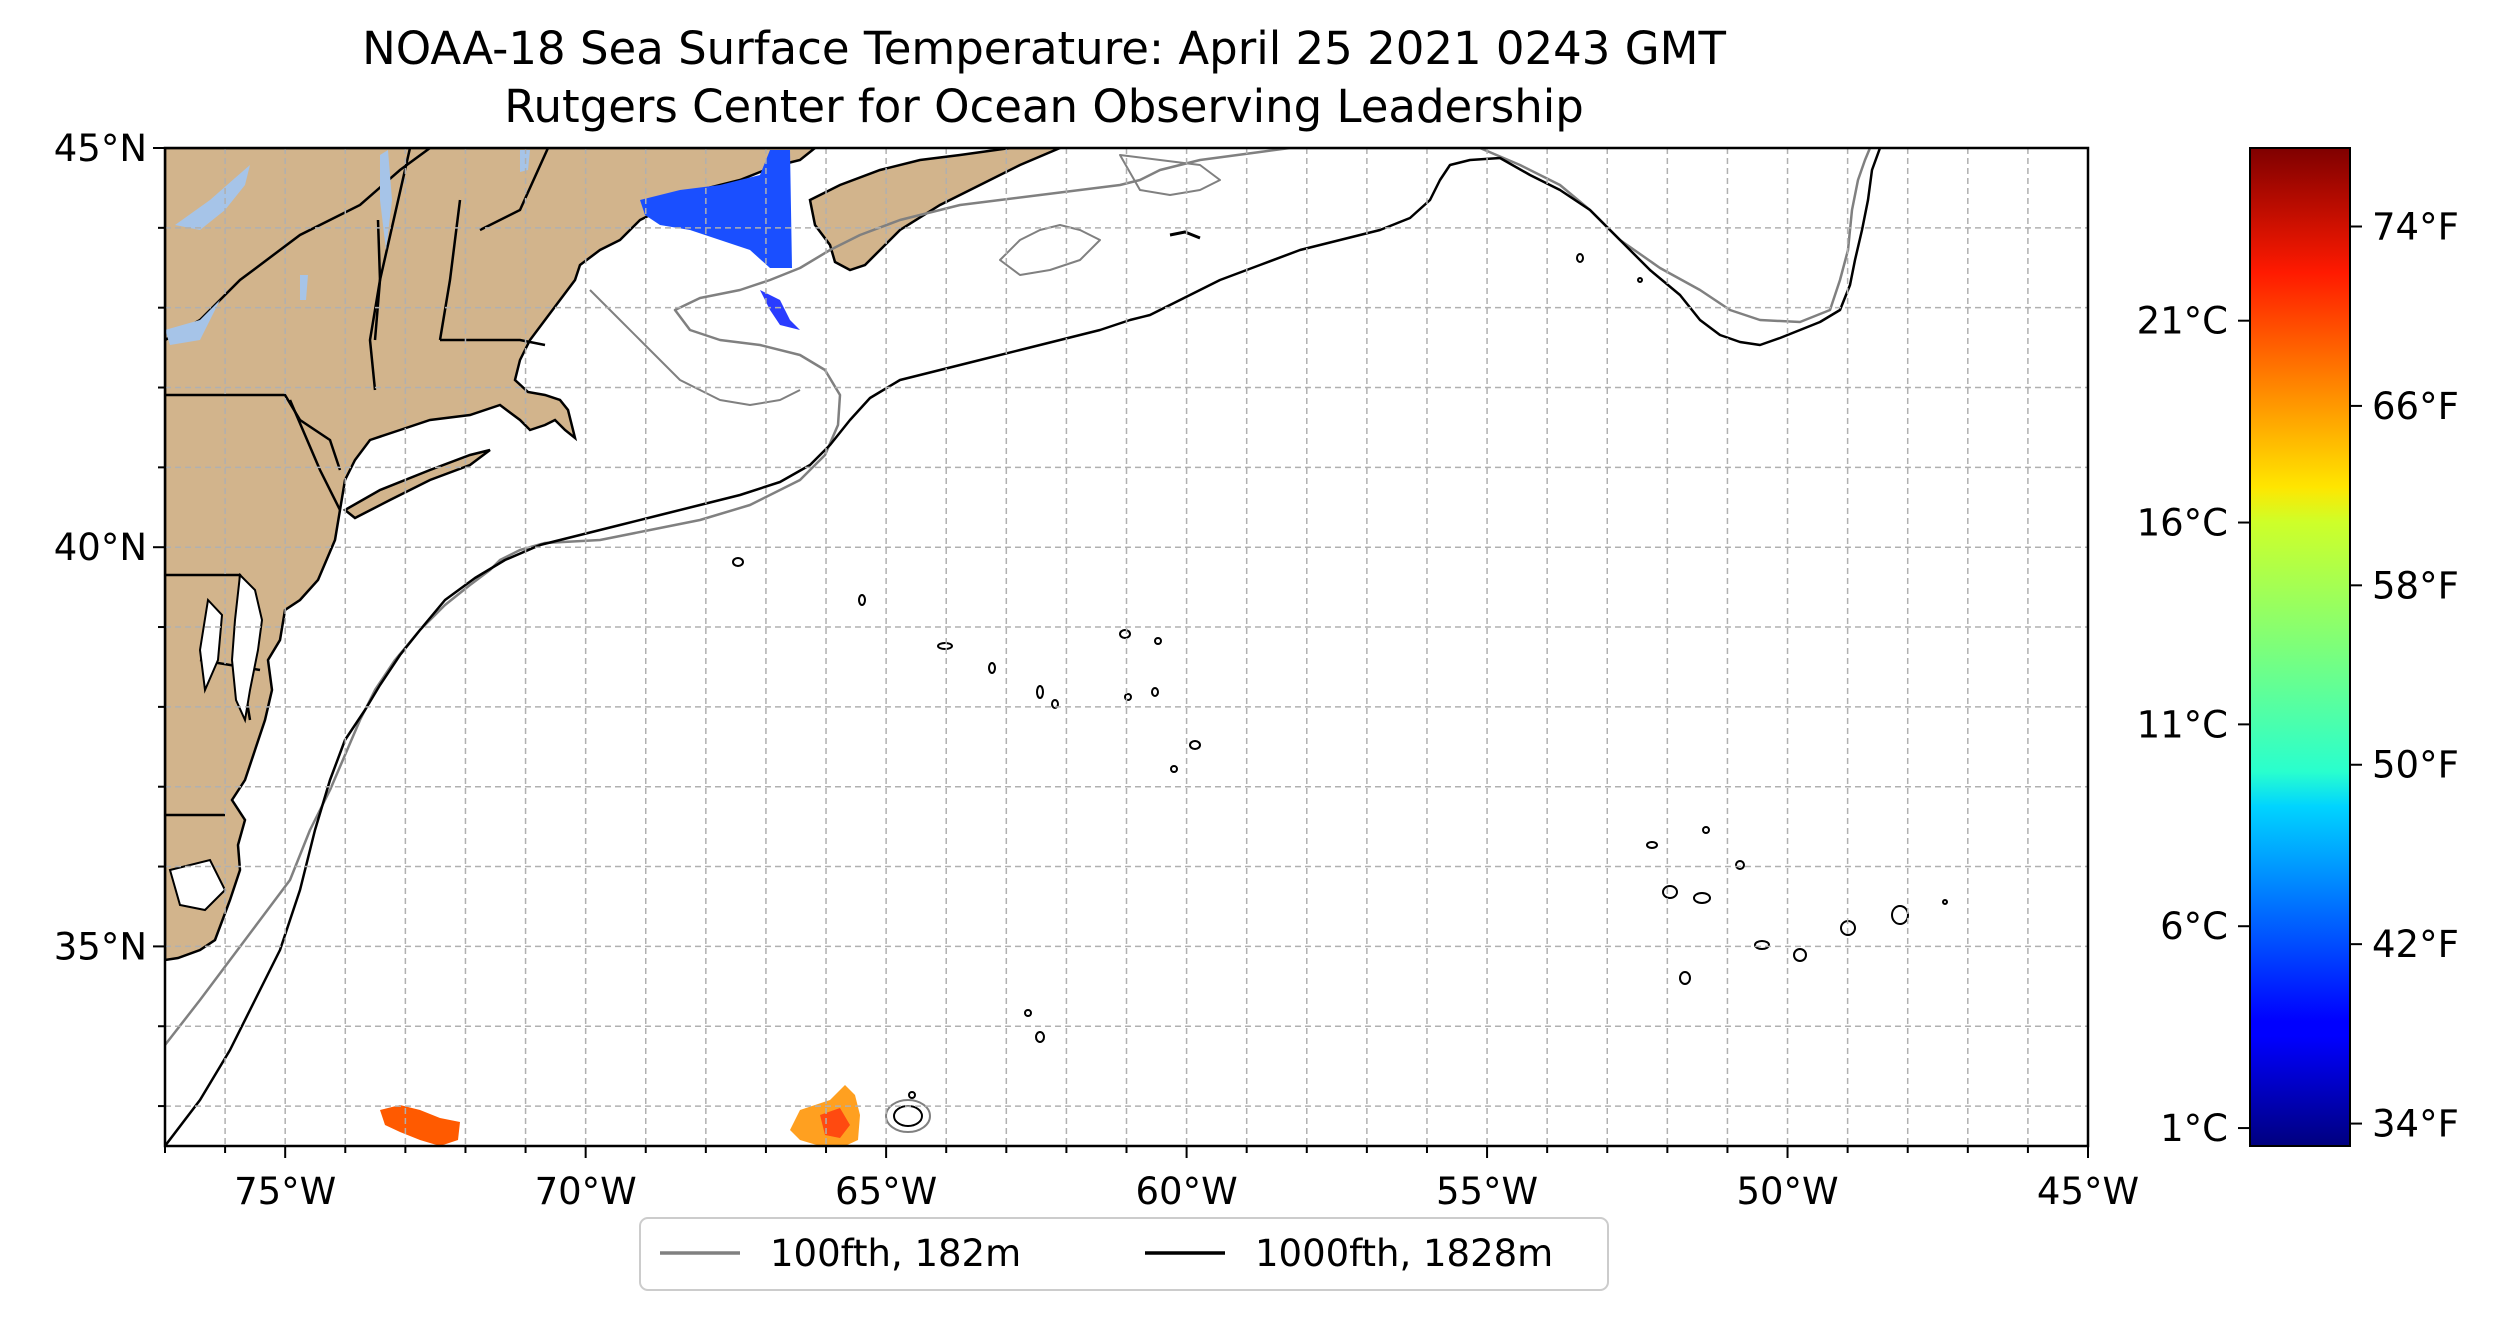 This screenshot has height=1318, width=2502. I want to click on latitude-label: 35°N, so click(100, 946).